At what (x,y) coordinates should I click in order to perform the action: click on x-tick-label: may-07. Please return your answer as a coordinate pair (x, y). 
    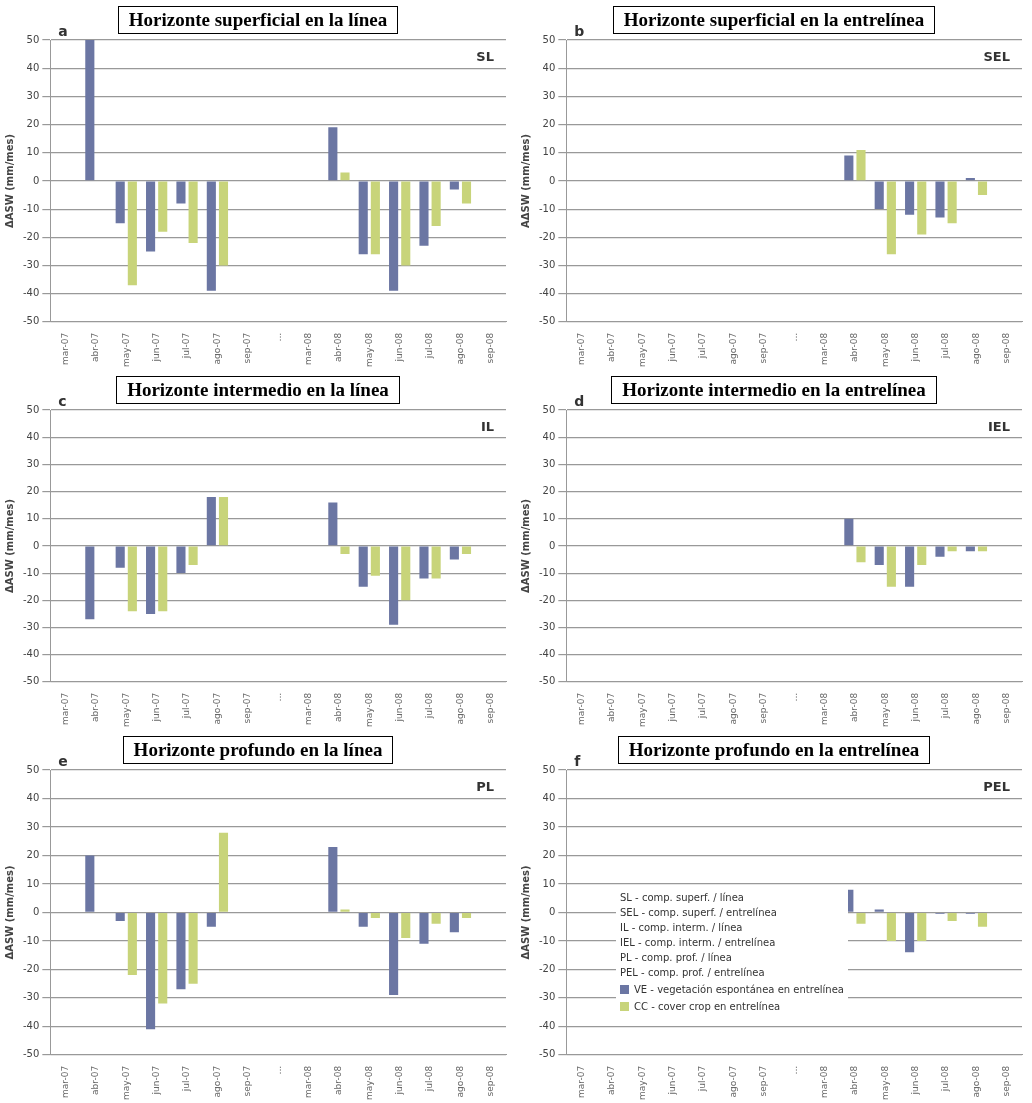
    Looking at the image, I should click on (125, 1083).